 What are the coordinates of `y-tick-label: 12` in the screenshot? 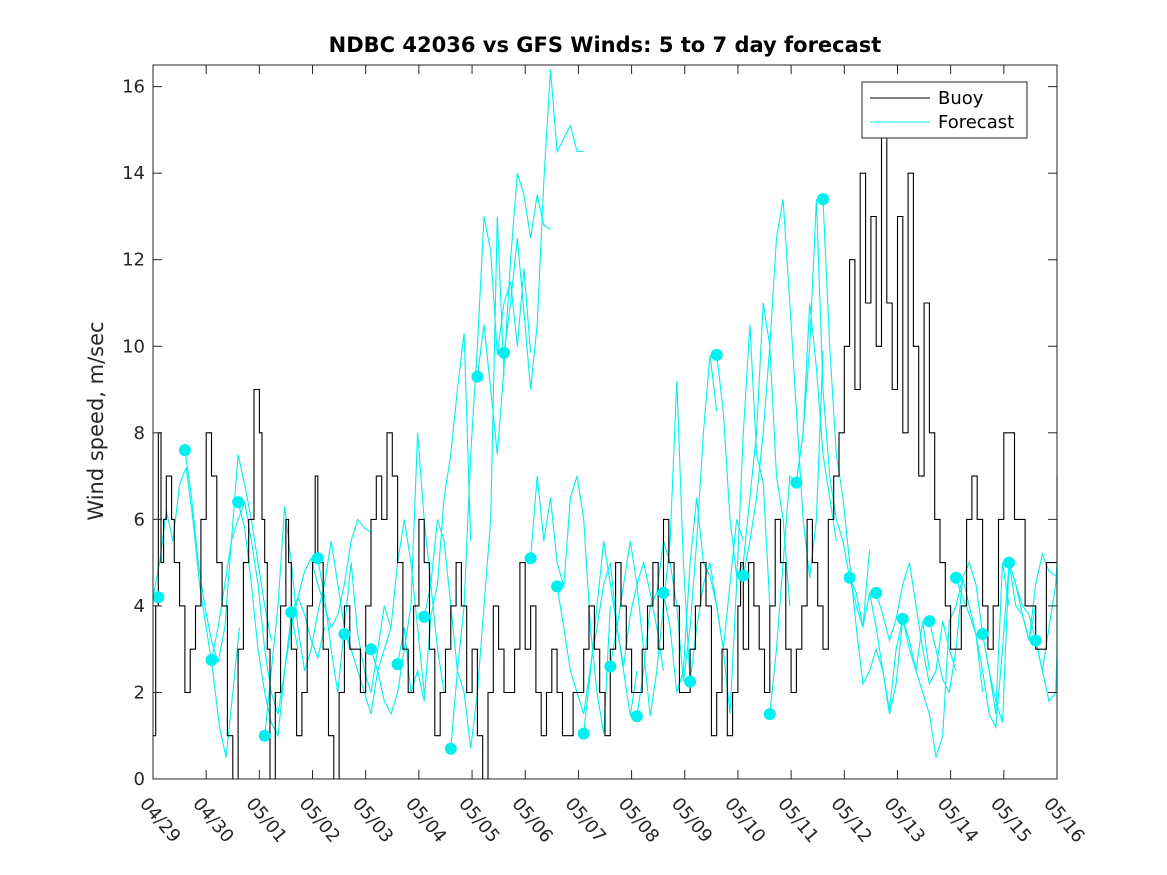 It's located at (133, 260).